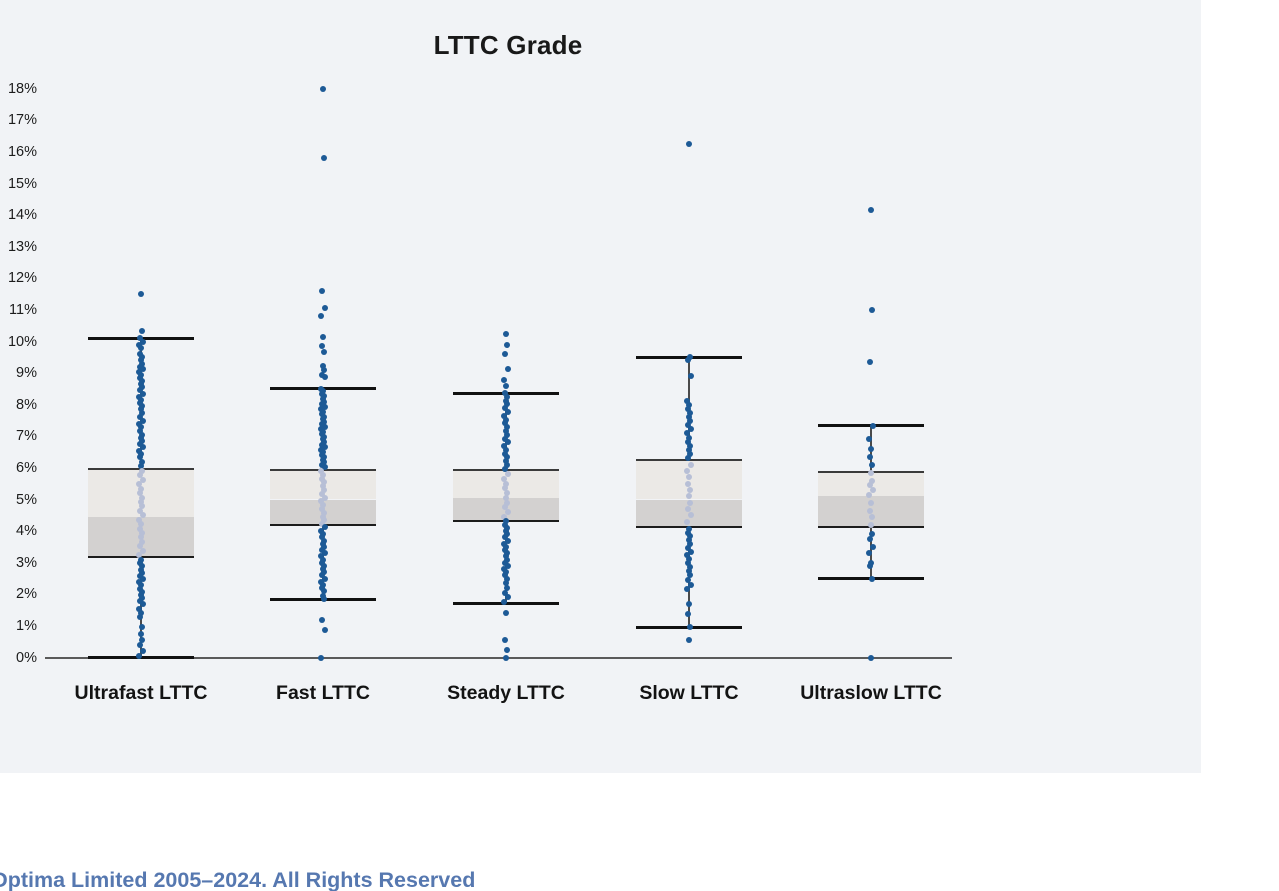 The image size is (1279, 891). I want to click on y-tick-label: 11%, so click(23, 309).